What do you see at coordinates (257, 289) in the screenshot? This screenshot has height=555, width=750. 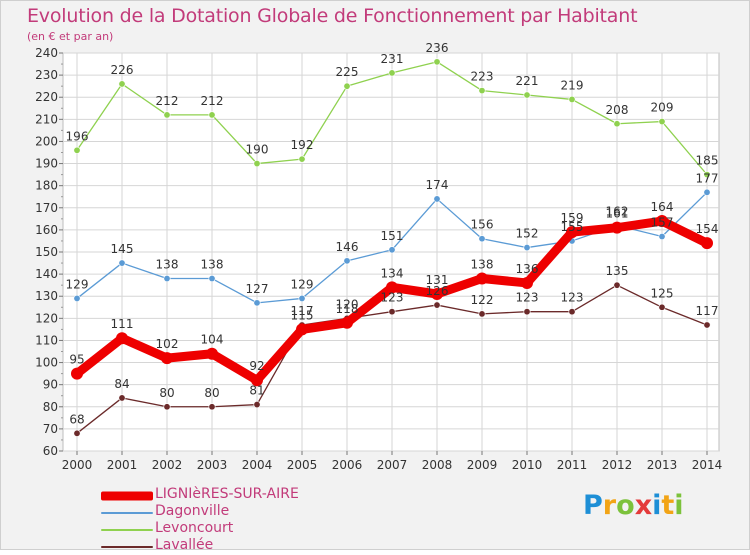 I see `data-label: 127` at bounding box center [257, 289].